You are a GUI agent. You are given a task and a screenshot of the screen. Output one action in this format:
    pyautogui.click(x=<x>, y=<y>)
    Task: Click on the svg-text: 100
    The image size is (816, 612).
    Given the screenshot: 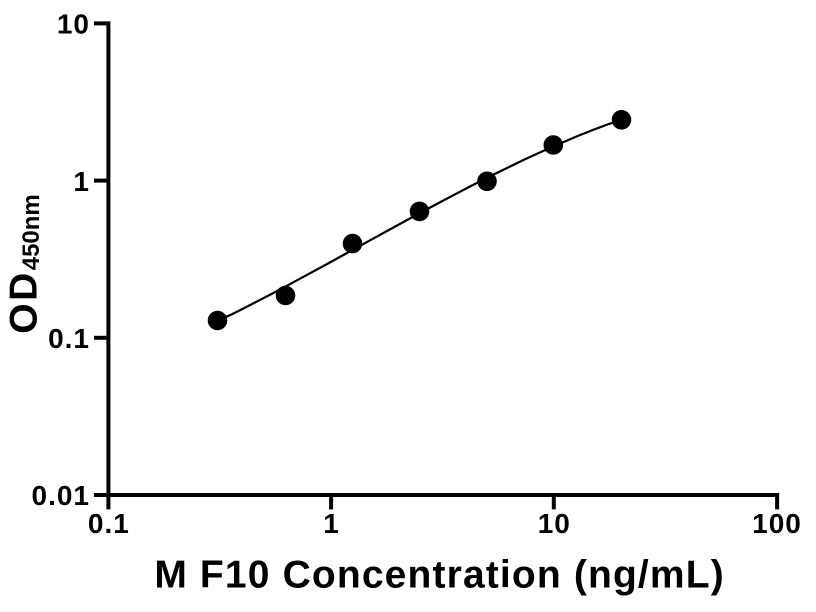 What is the action you would take?
    pyautogui.click(x=777, y=523)
    